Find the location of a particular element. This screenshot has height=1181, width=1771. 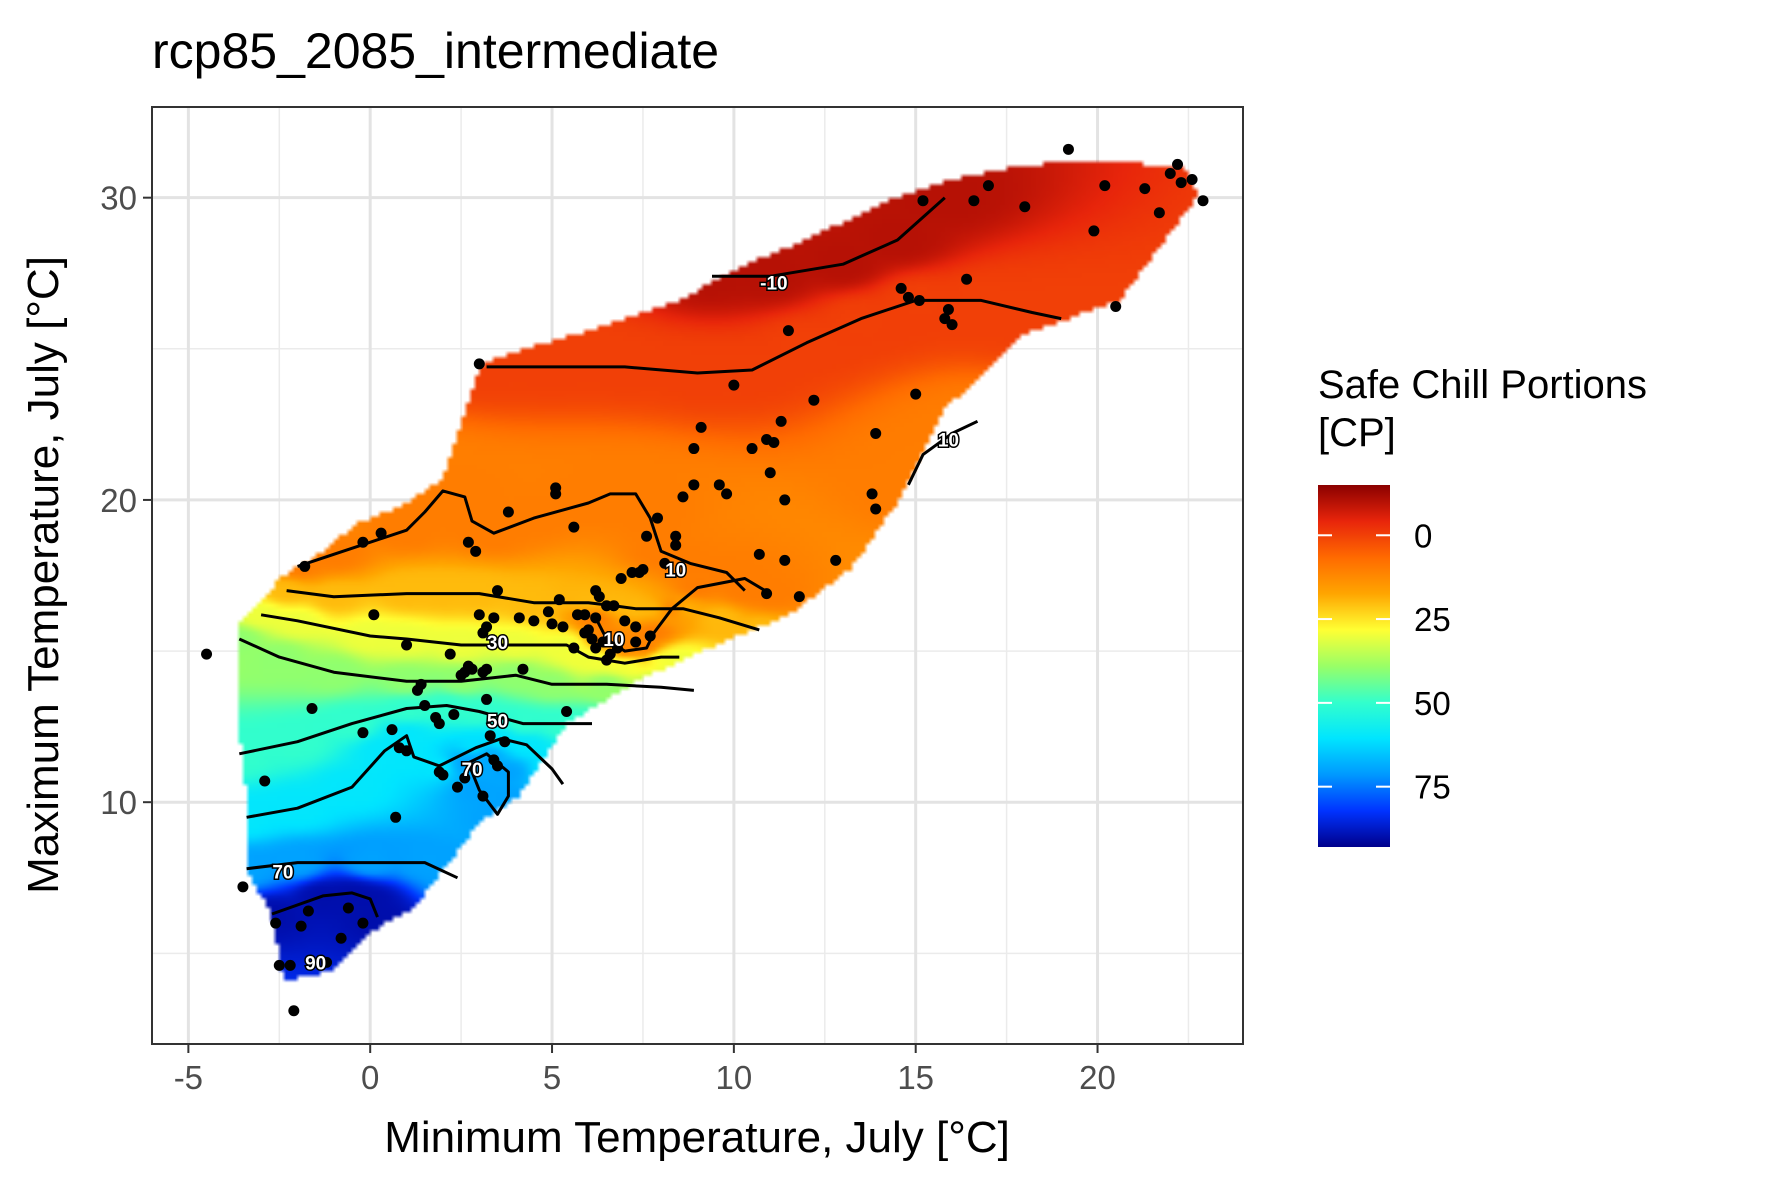

contour-label: -10 is located at coordinates (773, 283).